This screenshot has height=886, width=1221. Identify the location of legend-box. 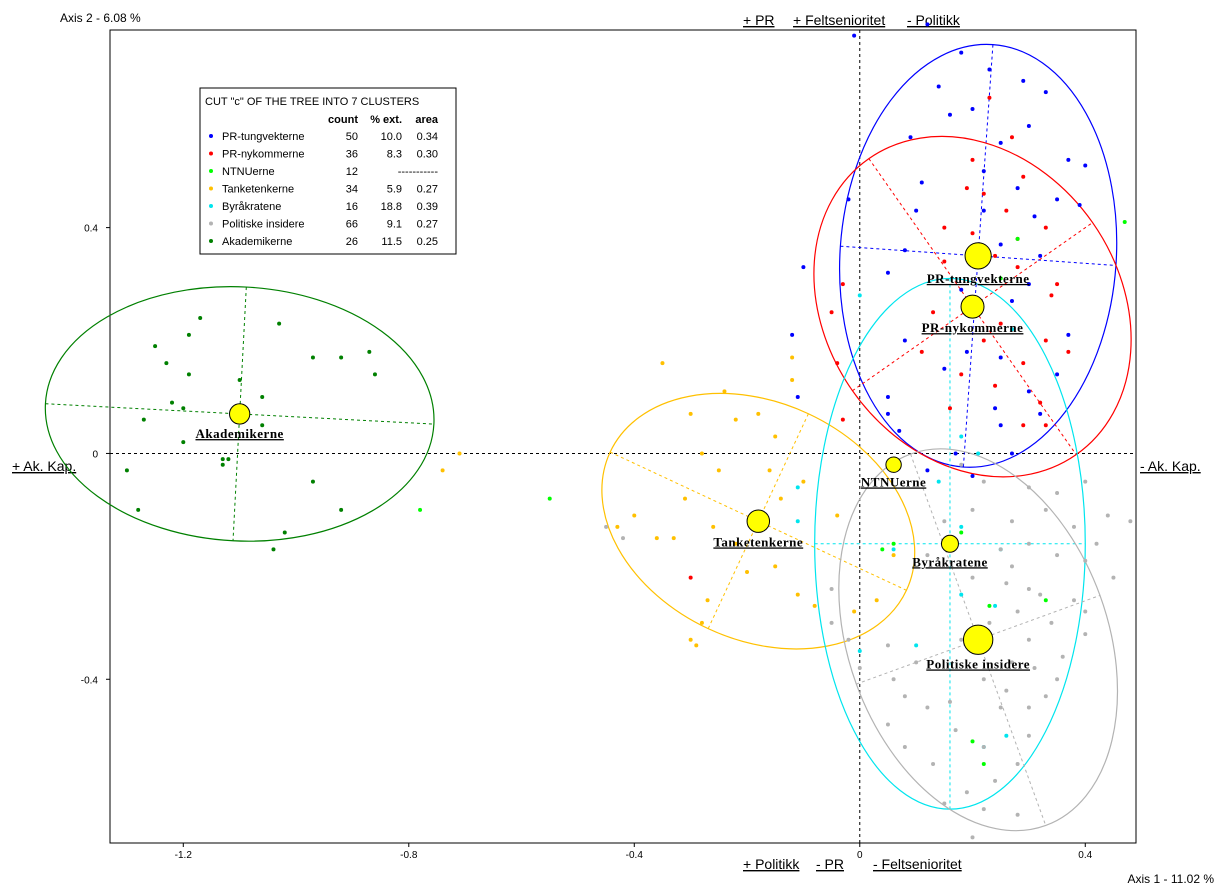
(328, 171).